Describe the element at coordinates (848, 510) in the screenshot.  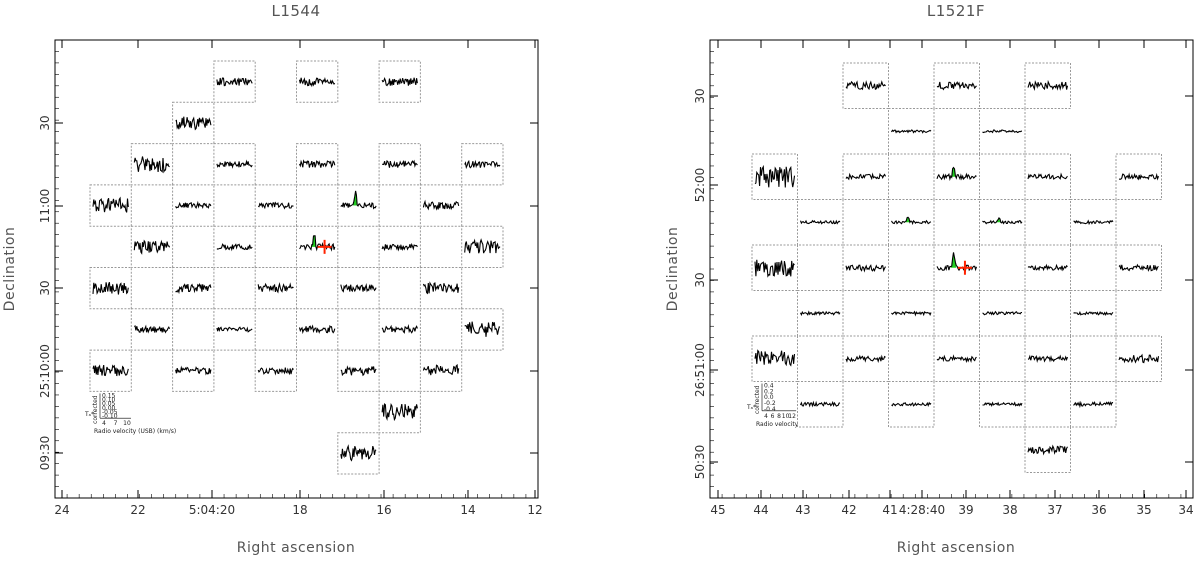
I see `x-tick-label: 42` at that location.